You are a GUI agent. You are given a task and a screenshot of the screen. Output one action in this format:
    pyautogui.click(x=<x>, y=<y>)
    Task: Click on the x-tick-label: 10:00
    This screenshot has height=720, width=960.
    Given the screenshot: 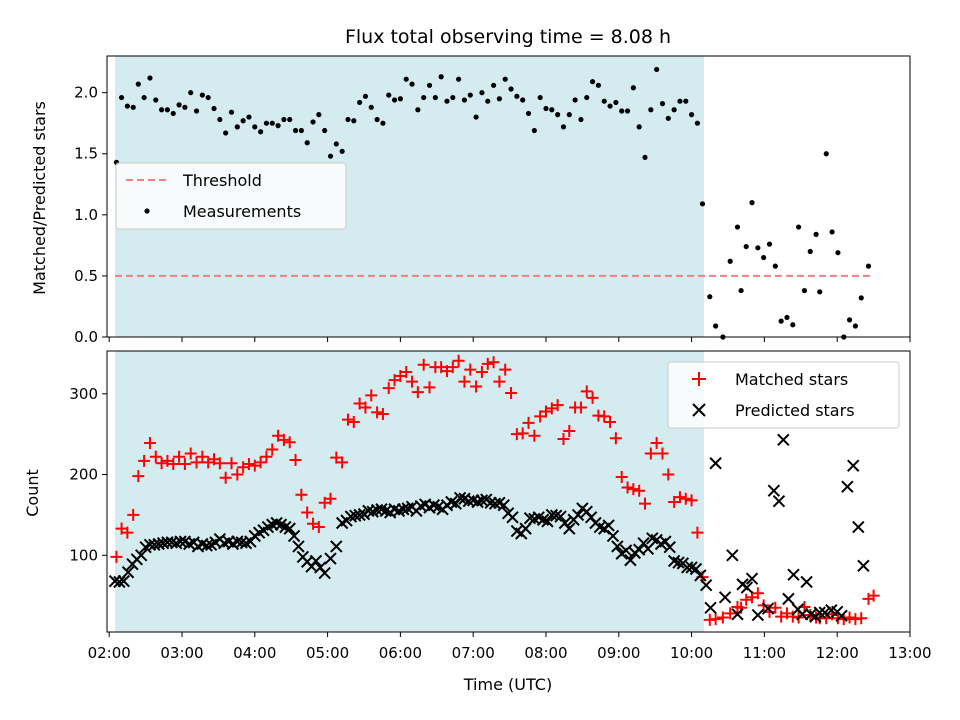 What is the action you would take?
    pyautogui.click(x=691, y=653)
    